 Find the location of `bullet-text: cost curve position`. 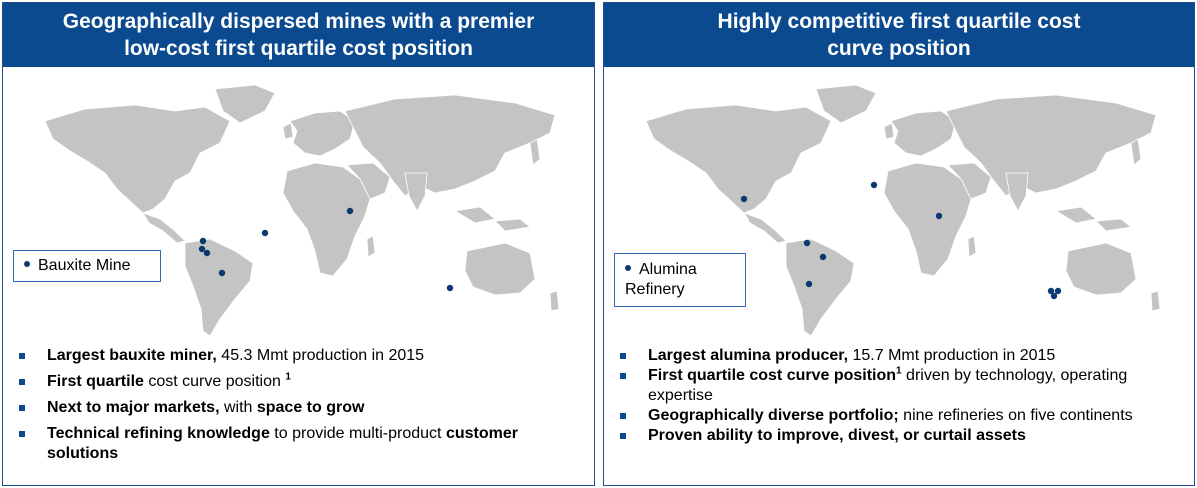

bullet-text: cost curve position is located at coordinates (214, 381).